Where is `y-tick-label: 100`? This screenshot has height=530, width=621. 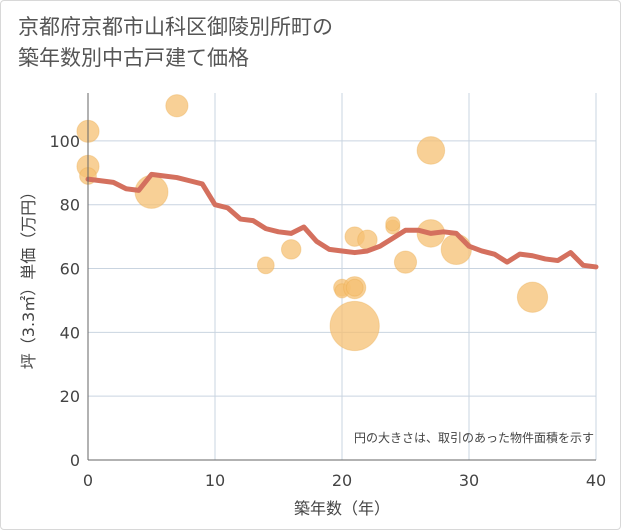 y-tick-label: 100 is located at coordinates (64, 141).